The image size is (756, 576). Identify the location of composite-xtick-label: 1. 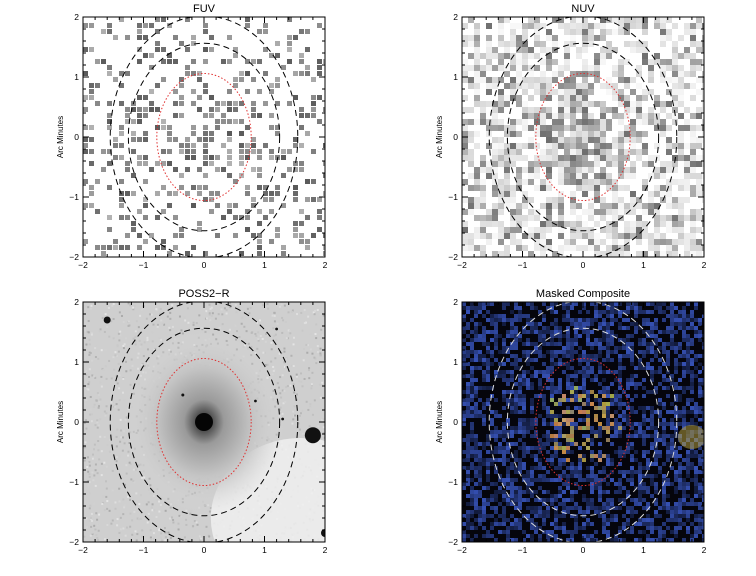
(643, 550).